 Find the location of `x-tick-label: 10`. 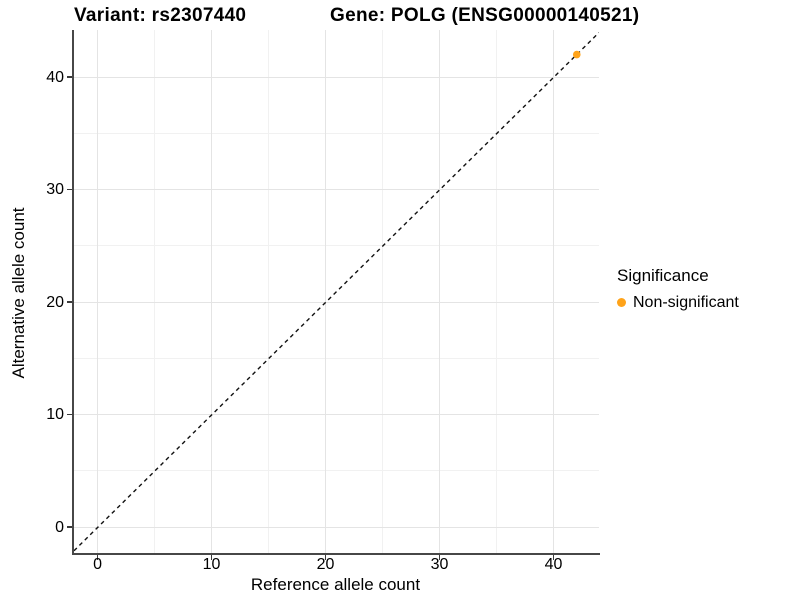

x-tick-label: 10 is located at coordinates (211, 564).